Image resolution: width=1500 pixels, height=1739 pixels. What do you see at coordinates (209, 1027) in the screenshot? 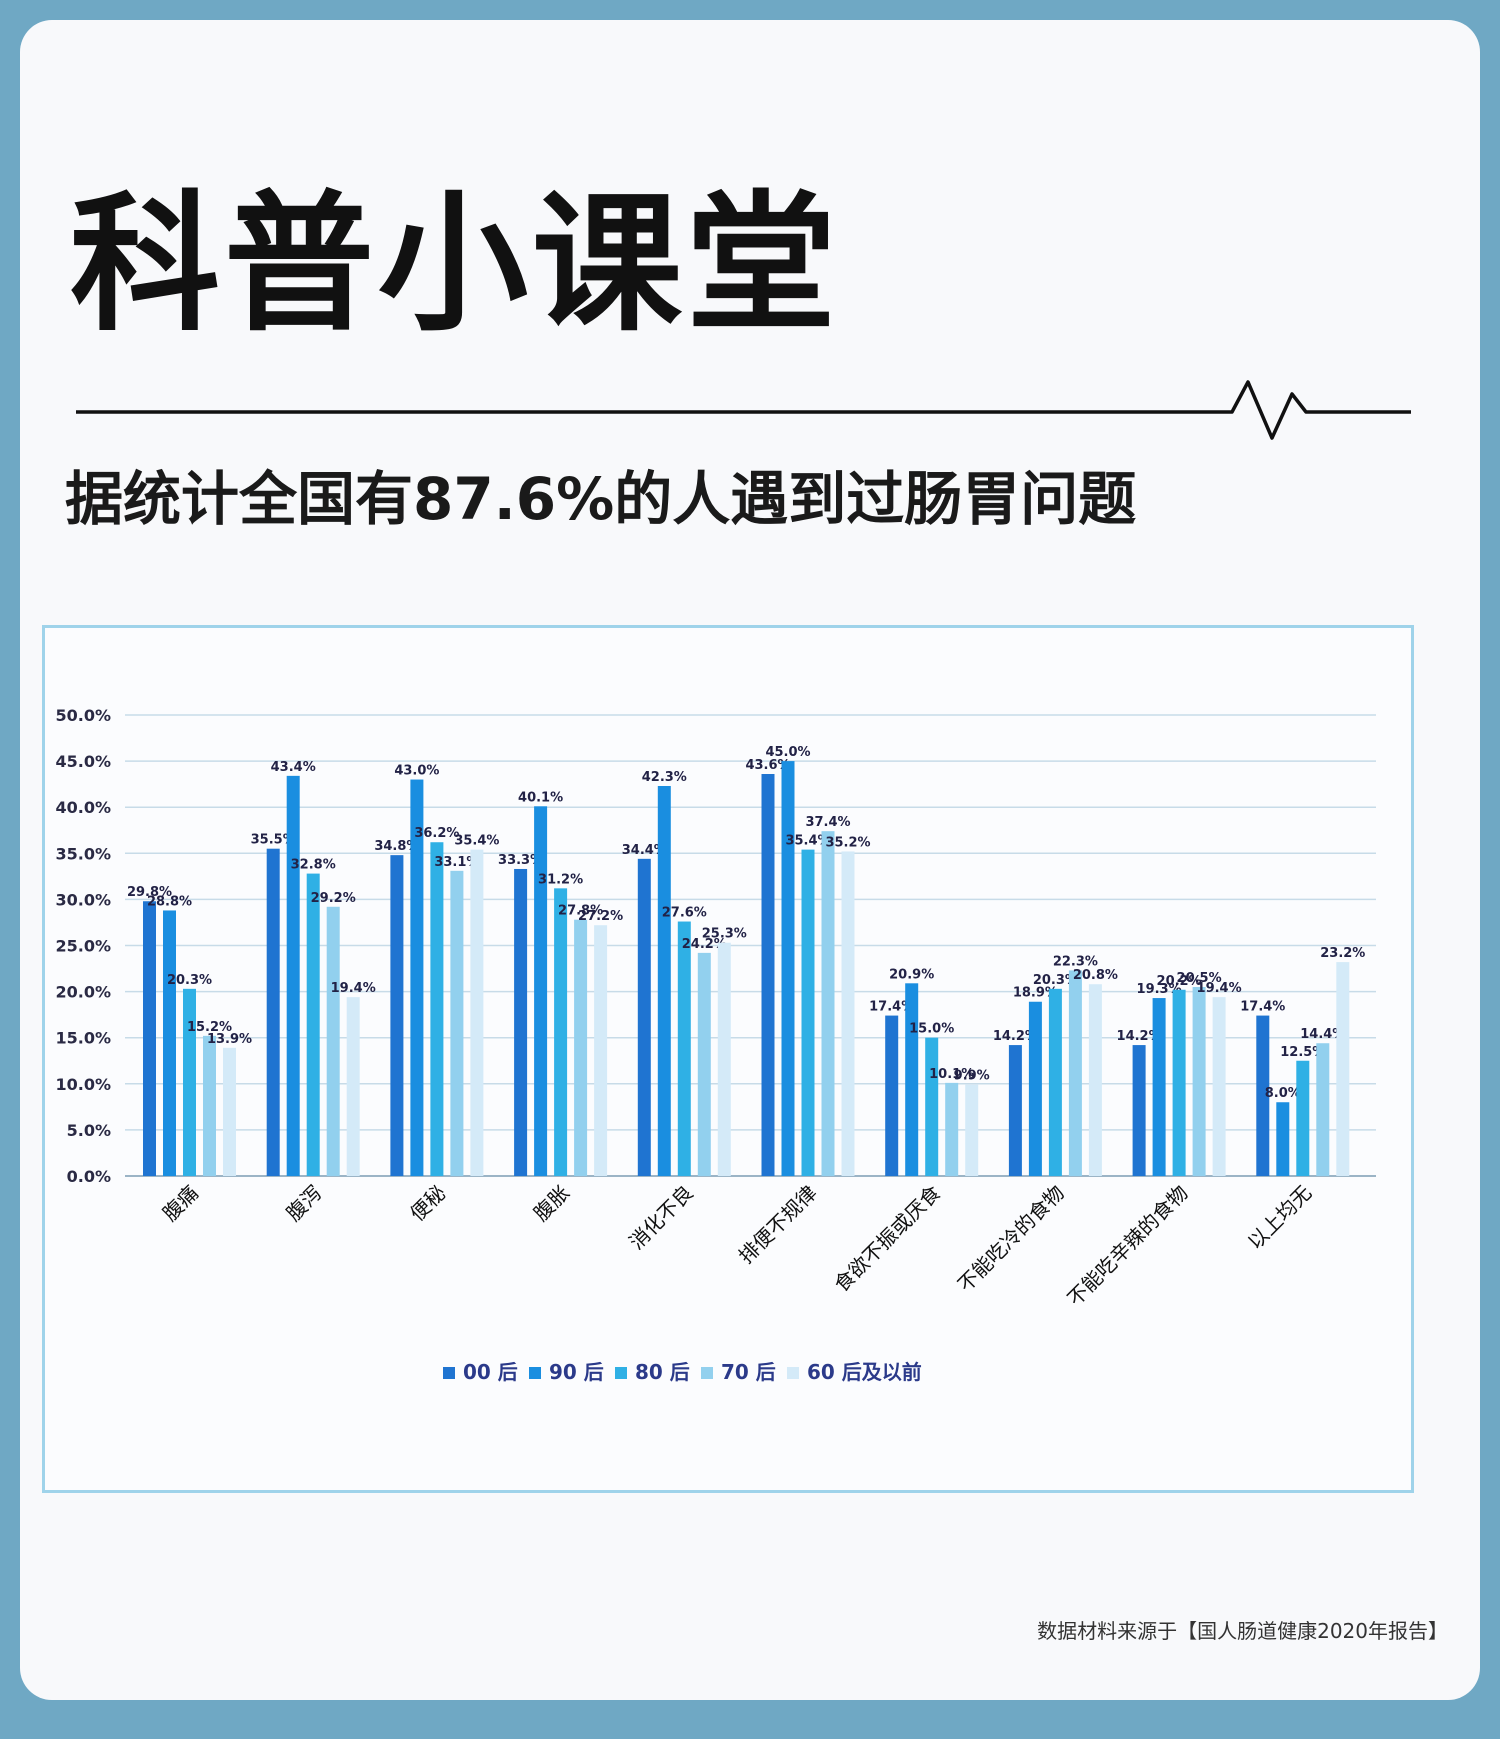
I see `data-label: 15.2%` at bounding box center [209, 1027].